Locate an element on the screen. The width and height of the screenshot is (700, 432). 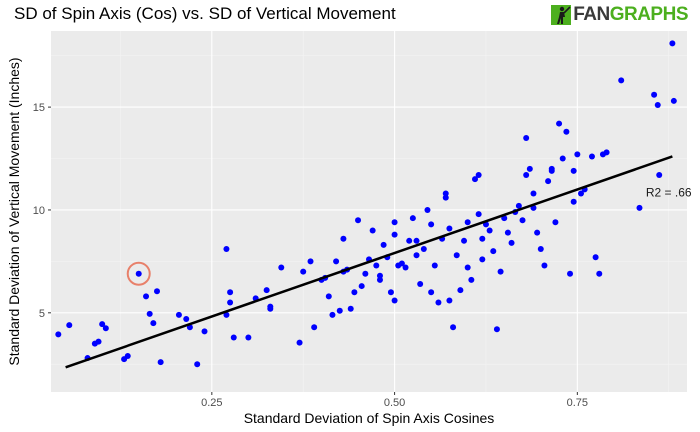
fangraphs-logo: FAN GRAPHS is located at coordinates (620, 15).